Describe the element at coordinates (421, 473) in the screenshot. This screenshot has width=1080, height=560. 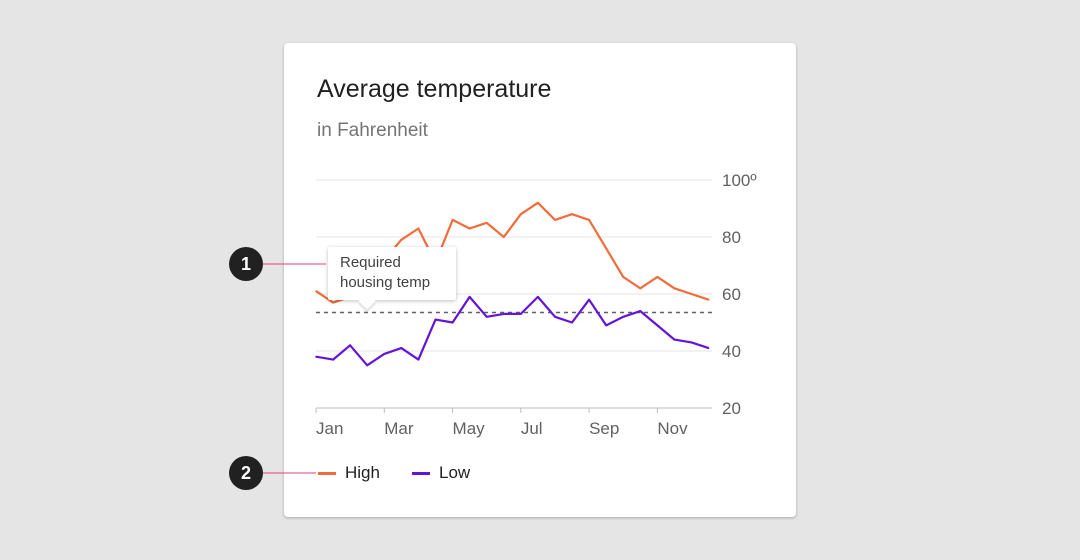
I see `legend-swatch-low` at that location.